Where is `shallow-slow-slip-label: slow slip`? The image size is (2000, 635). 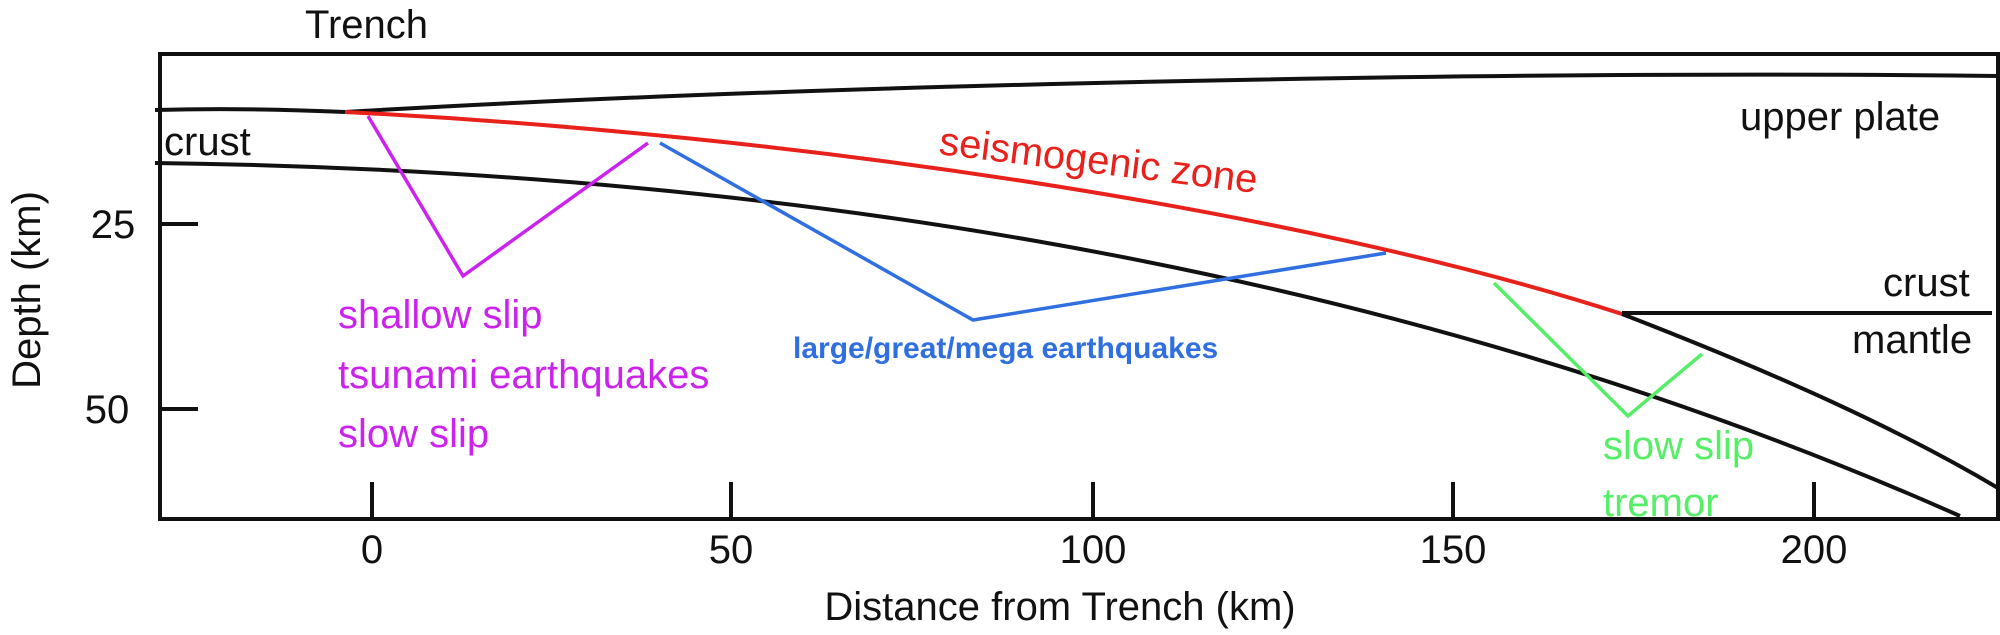 shallow-slow-slip-label: slow slip is located at coordinates (413, 434).